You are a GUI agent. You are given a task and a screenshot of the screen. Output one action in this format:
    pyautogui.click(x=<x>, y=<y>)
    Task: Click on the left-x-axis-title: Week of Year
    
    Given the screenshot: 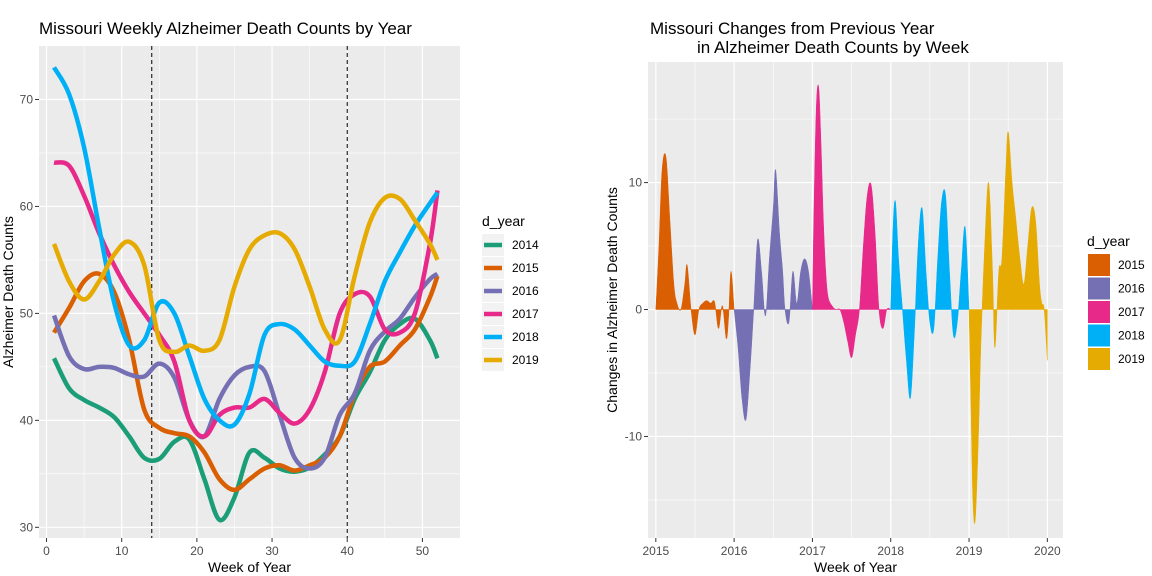 What is the action you would take?
    pyautogui.click(x=249, y=567)
    